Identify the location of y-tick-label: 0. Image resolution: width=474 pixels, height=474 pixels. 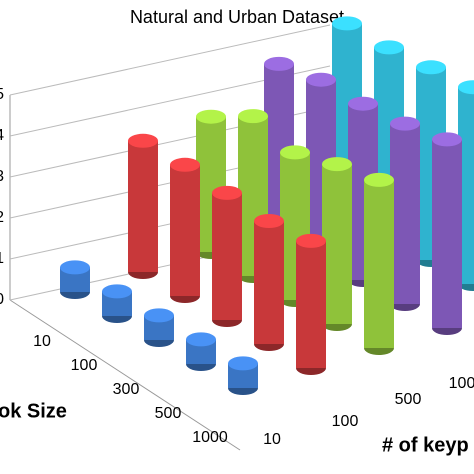
(2, 299).